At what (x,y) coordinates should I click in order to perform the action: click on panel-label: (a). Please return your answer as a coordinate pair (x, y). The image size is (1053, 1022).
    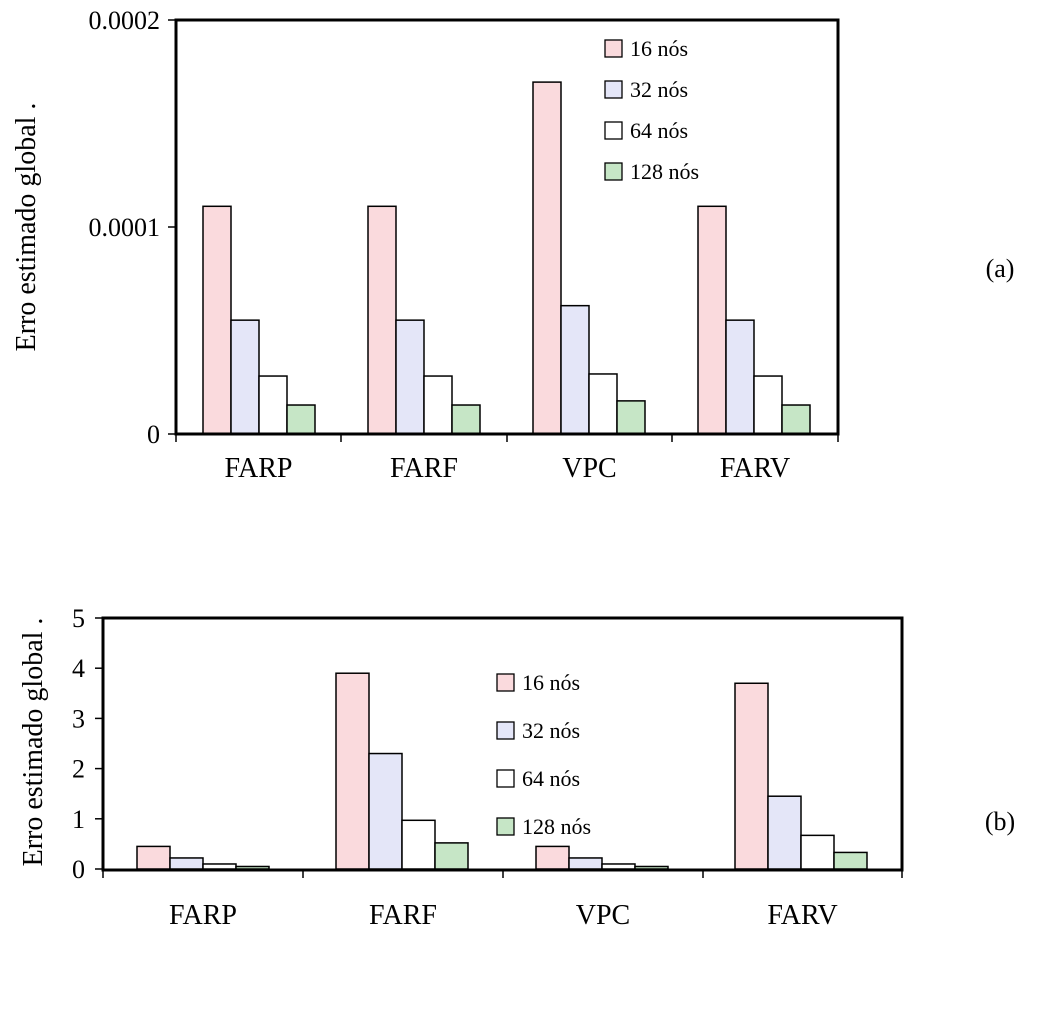
    Looking at the image, I should click on (1000, 268).